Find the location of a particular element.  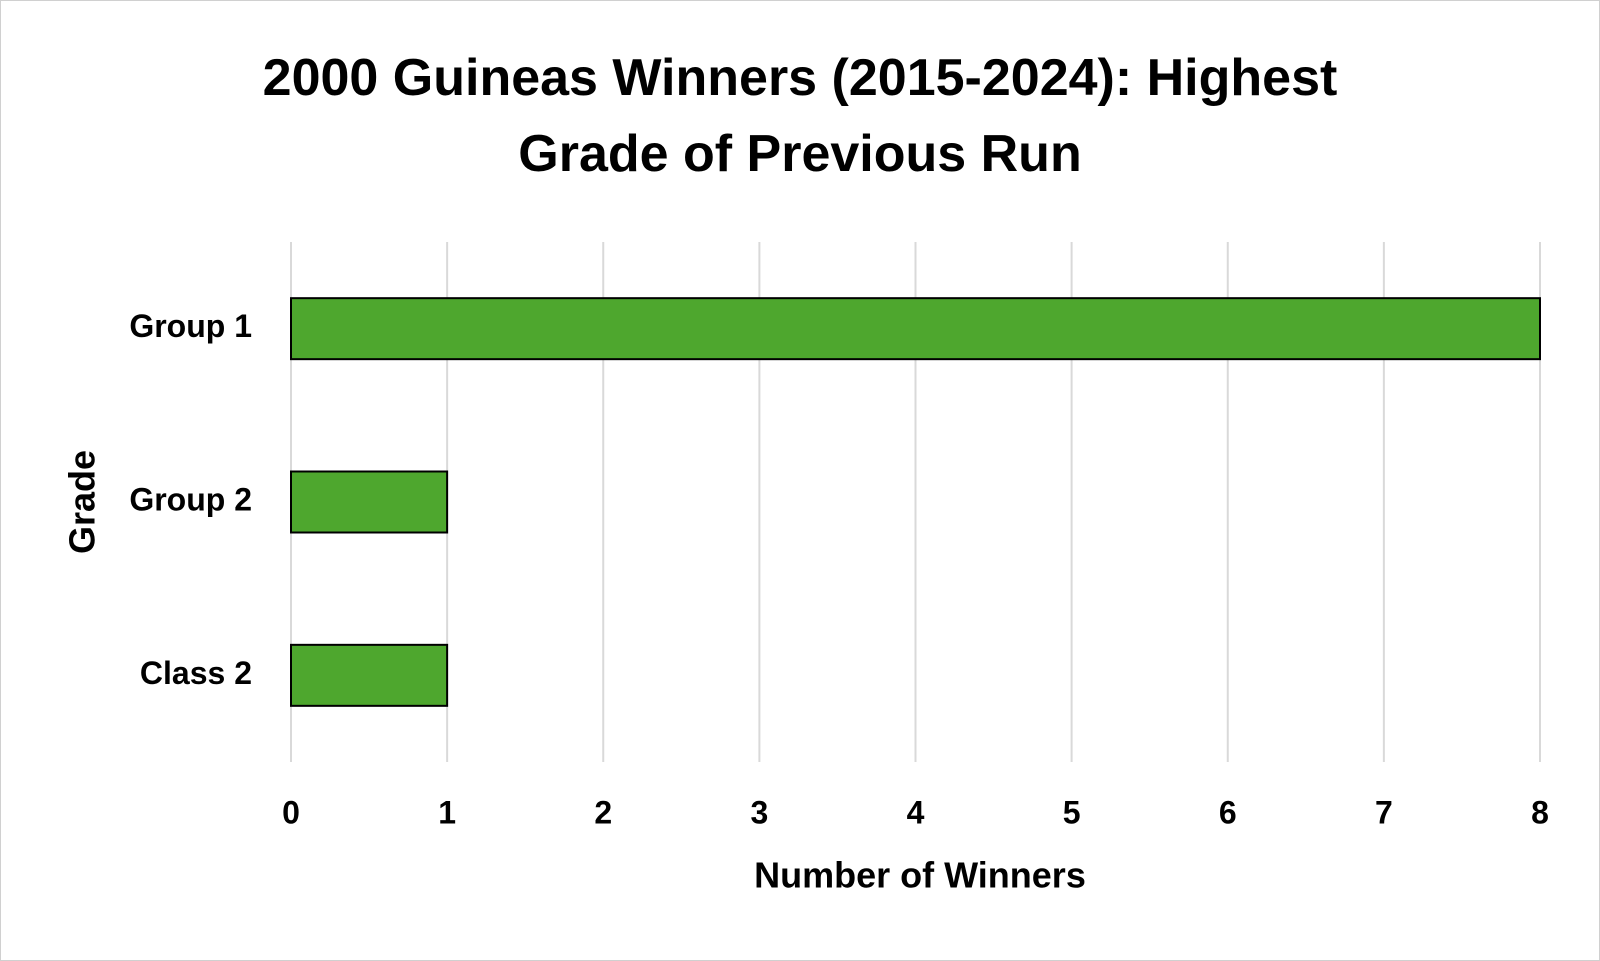

x-tick-label: 8 is located at coordinates (1540, 812).